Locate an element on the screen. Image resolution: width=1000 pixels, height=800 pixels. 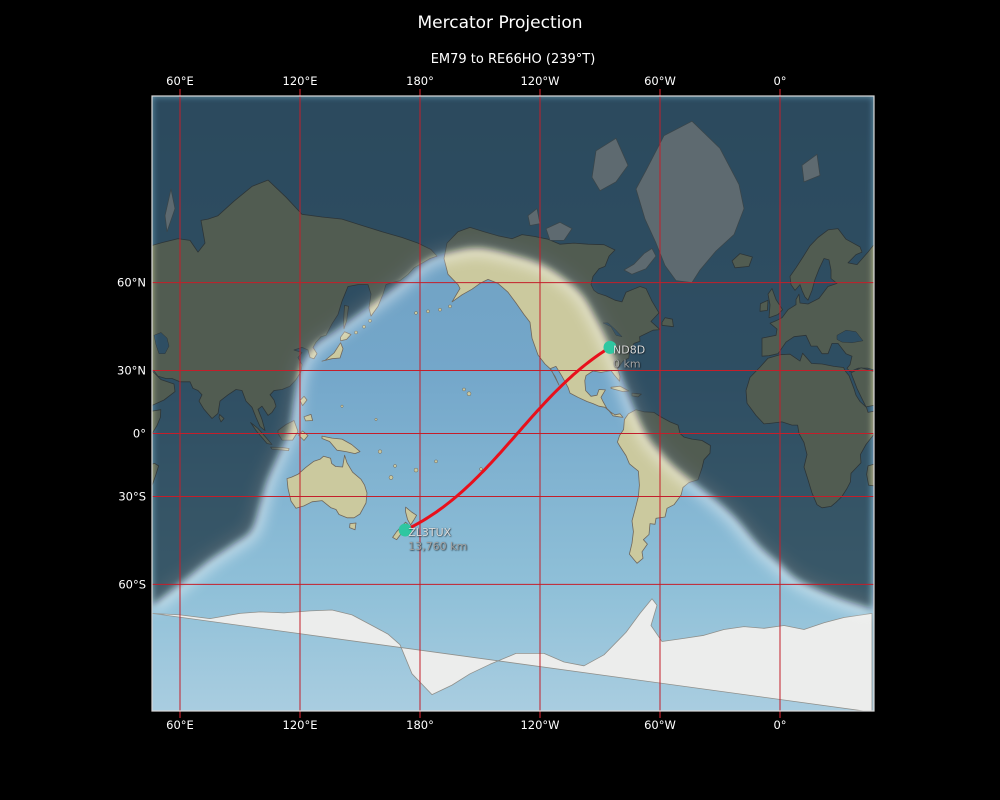
subtitle-path-description: EM79 to RE66HO (239°T) is located at coordinates (513, 59).